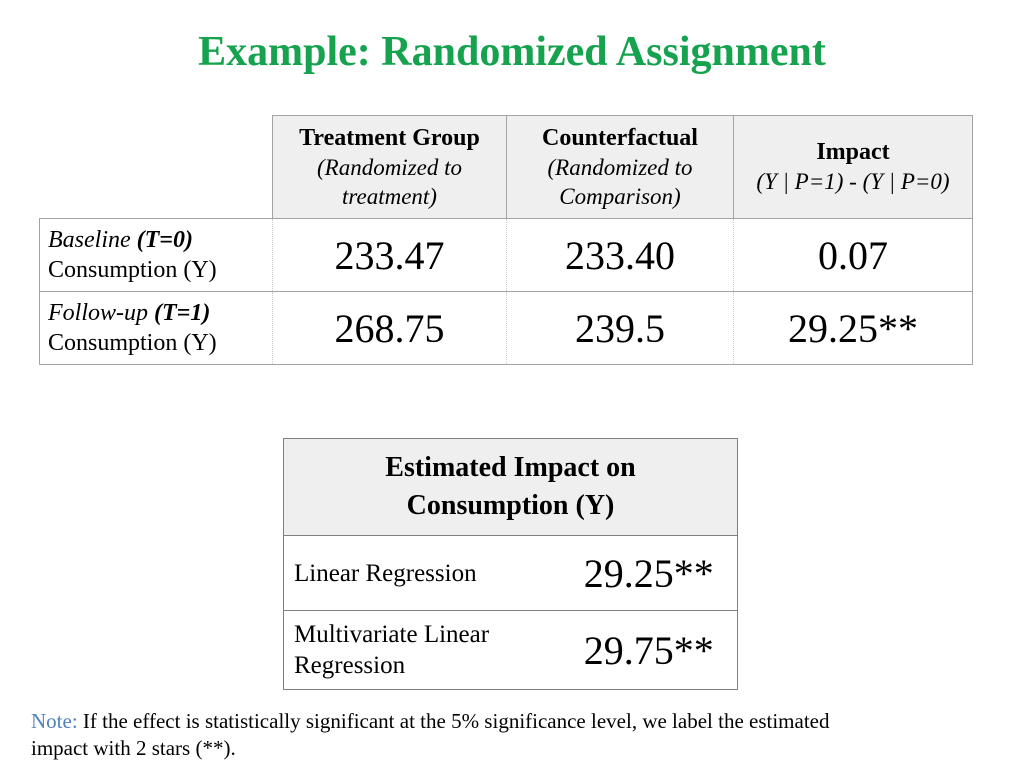 The height and width of the screenshot is (768, 1024). What do you see at coordinates (649, 650) in the screenshot?
I see `impact-row-value: 29.75**` at bounding box center [649, 650].